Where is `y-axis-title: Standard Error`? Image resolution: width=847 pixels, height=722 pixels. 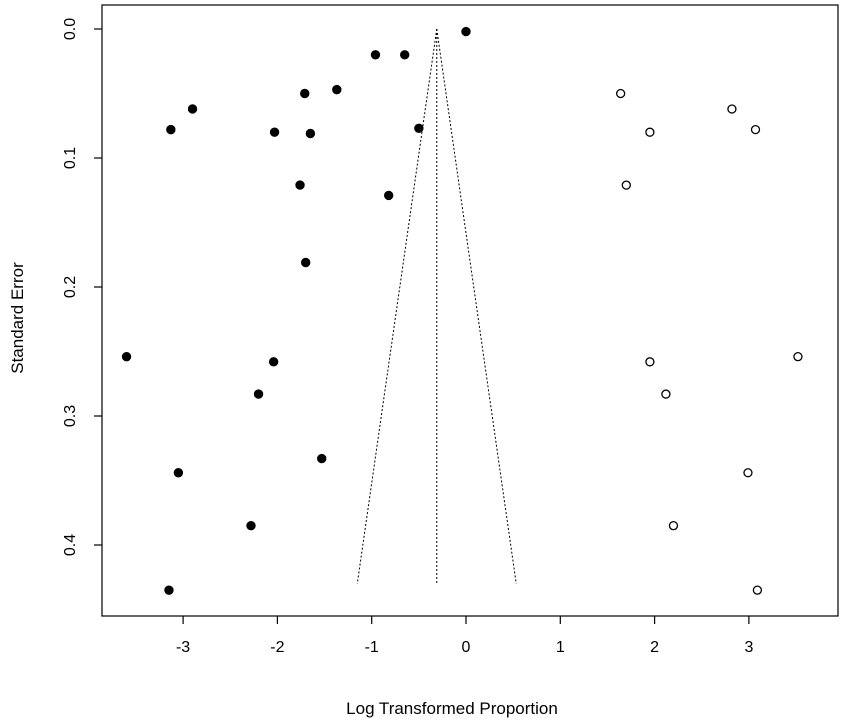
y-axis-title: Standard Error is located at coordinates (17, 318).